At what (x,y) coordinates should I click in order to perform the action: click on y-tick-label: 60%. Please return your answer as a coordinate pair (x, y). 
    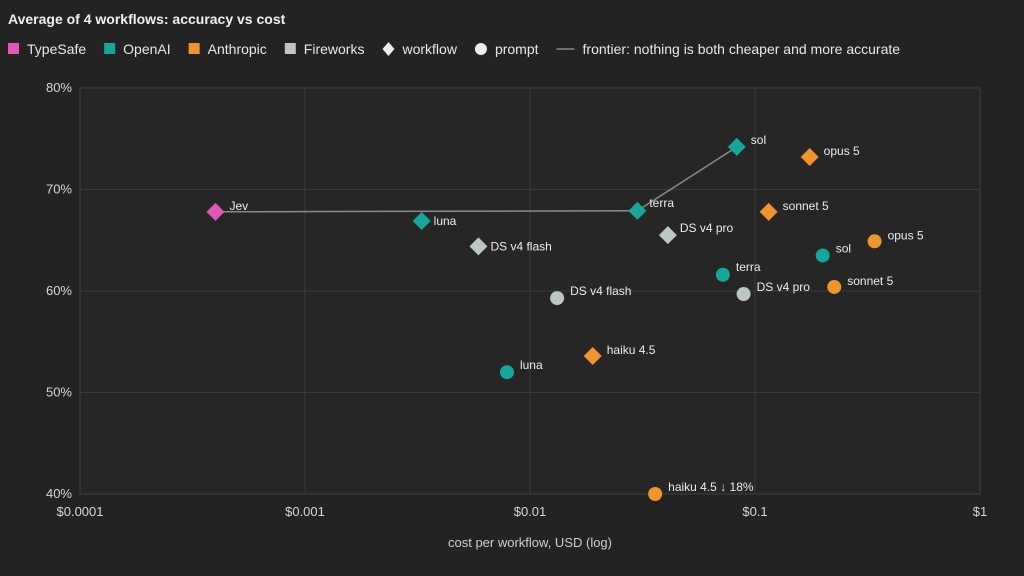
    Looking at the image, I should click on (59, 290).